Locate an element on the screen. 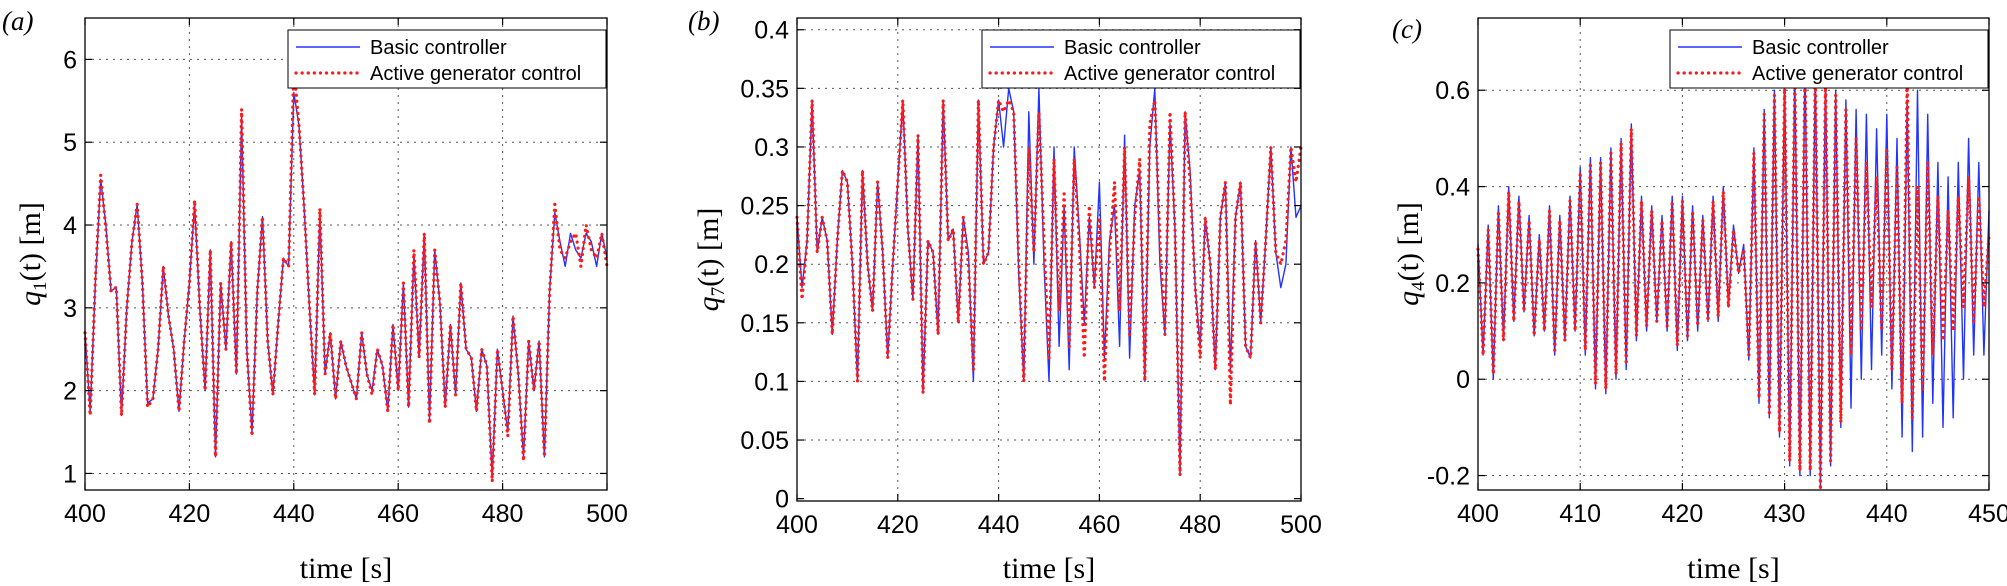 The image size is (2007, 586). x-tick-label: 410 is located at coordinates (1580, 514).